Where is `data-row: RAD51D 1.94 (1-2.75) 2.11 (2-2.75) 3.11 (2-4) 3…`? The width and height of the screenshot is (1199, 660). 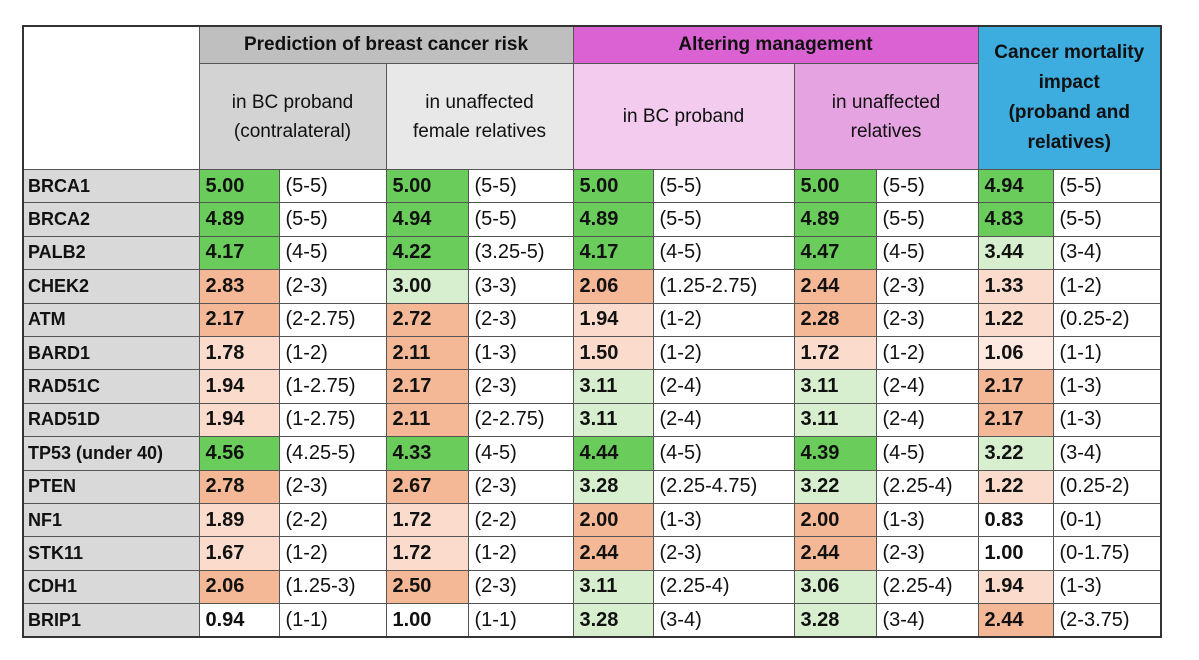
data-row: RAD51D 1.94 (1-2.75) 2.11 (2-2.75) 3.11 (2-4) 3… is located at coordinates (592, 420).